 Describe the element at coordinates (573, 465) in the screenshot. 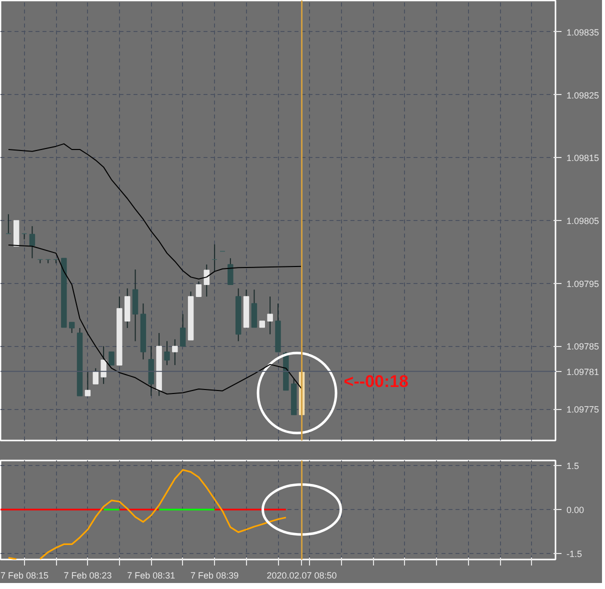

I see `y-tick-label: 1.5` at that location.